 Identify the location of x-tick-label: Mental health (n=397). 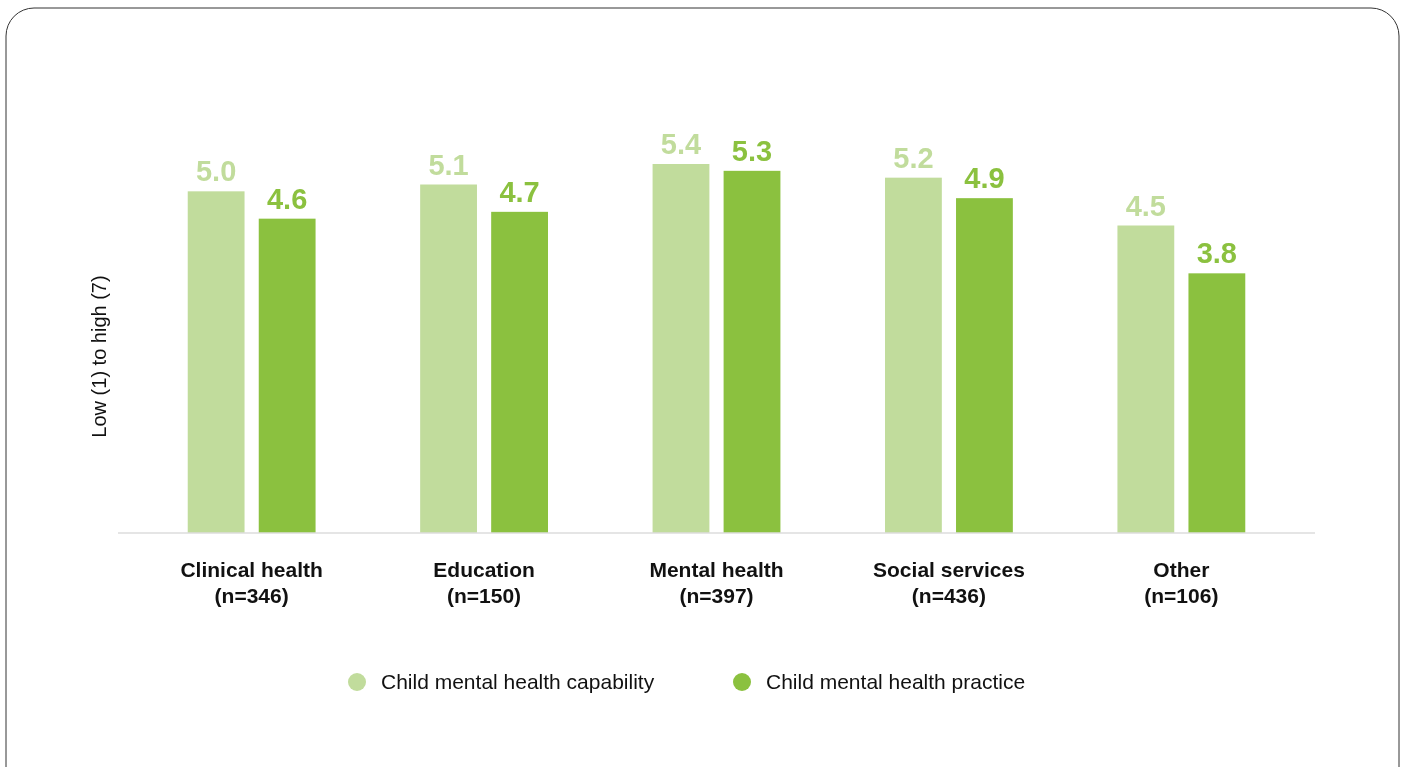
(716, 582).